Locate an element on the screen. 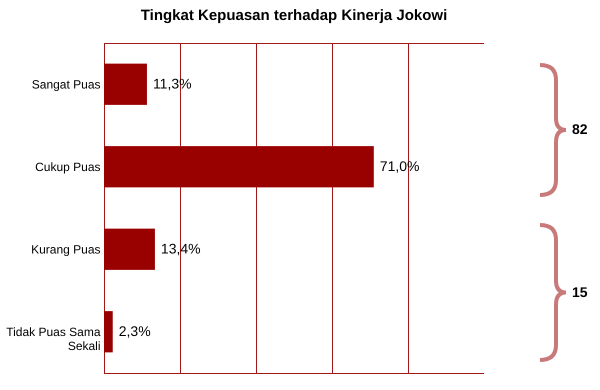  y-tick-label: Tidak Puas Sama Sekali is located at coordinates (53, 338).